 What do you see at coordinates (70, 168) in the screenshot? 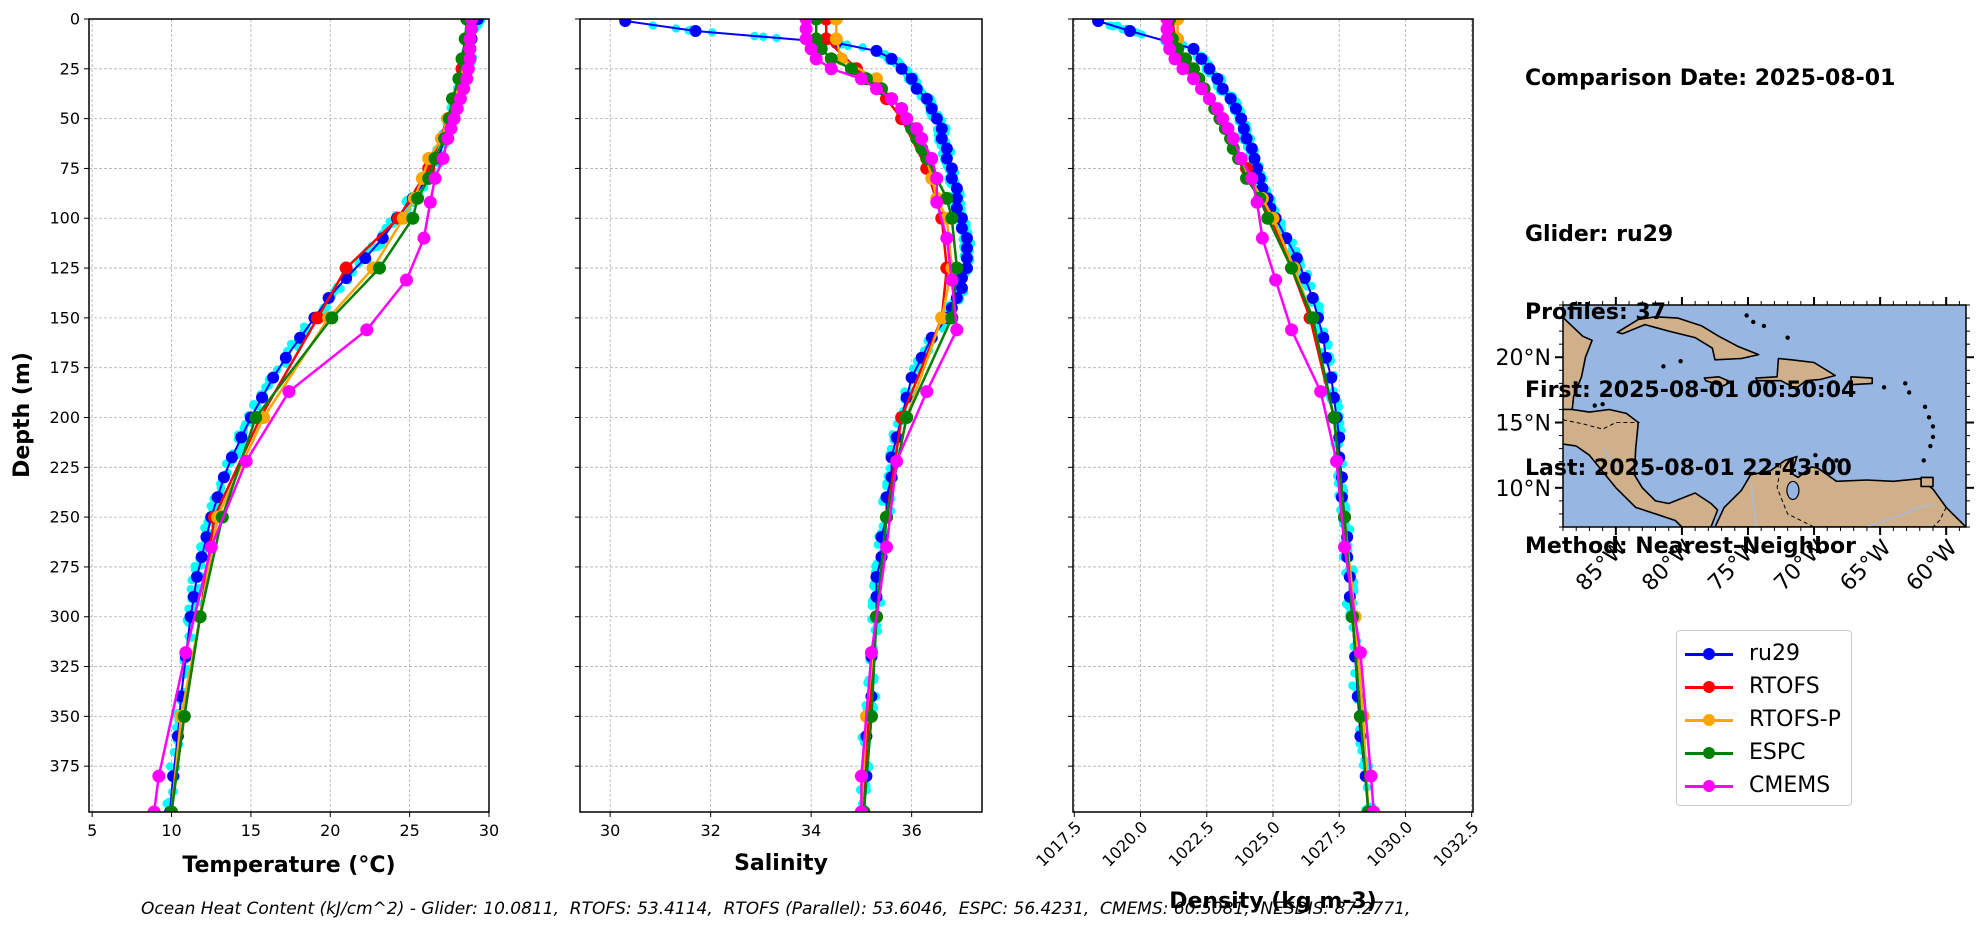
I see `y-tick-label: 75` at bounding box center [70, 168].